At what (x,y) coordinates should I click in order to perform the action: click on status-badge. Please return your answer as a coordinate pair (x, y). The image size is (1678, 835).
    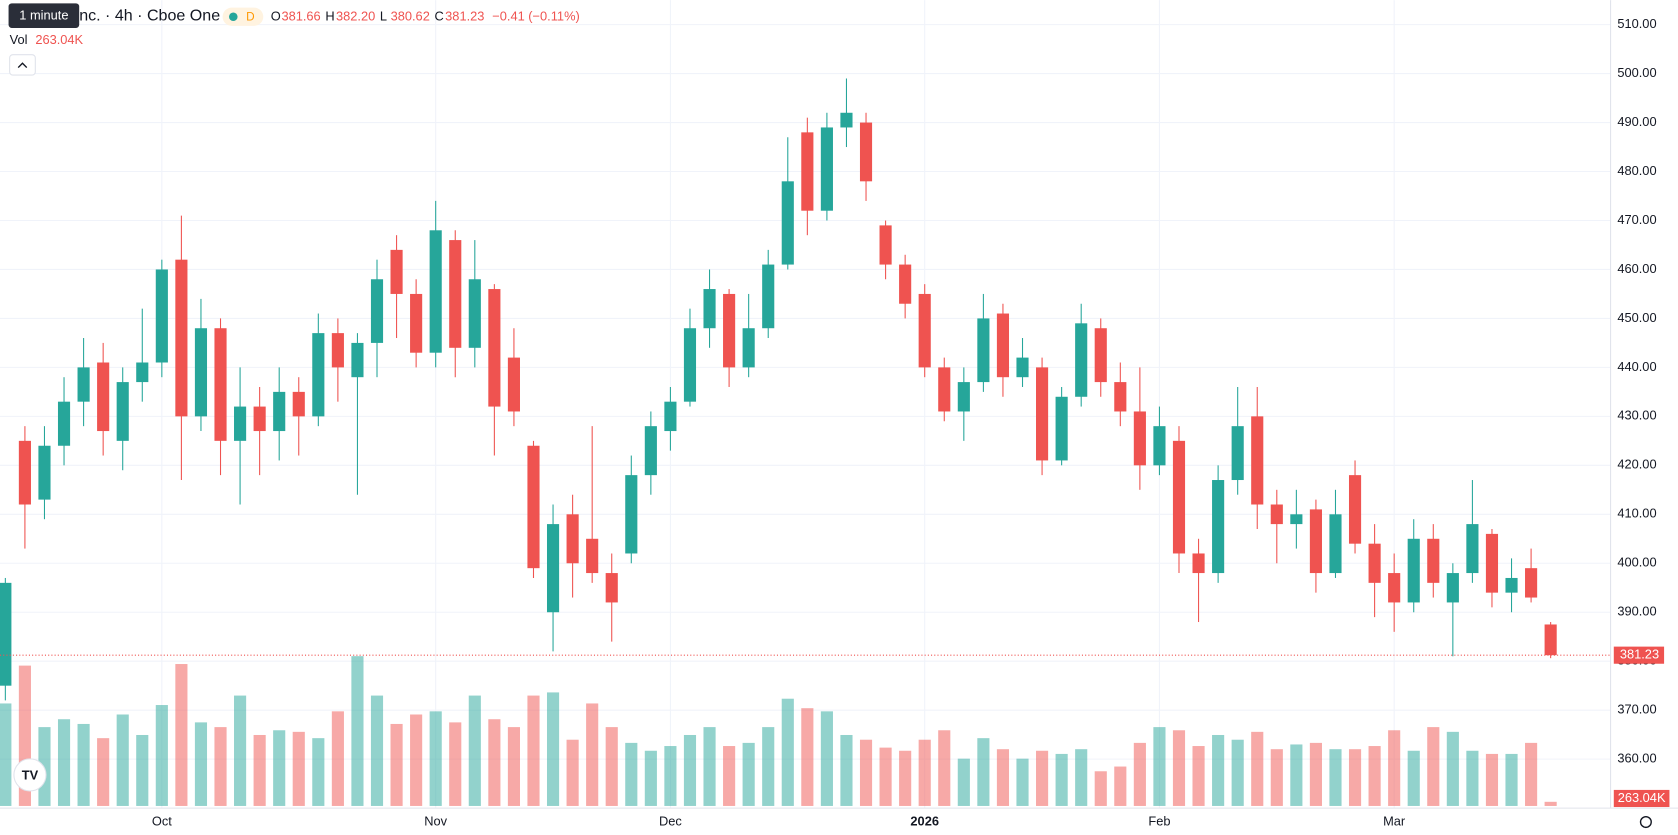
    Looking at the image, I should click on (243, 16).